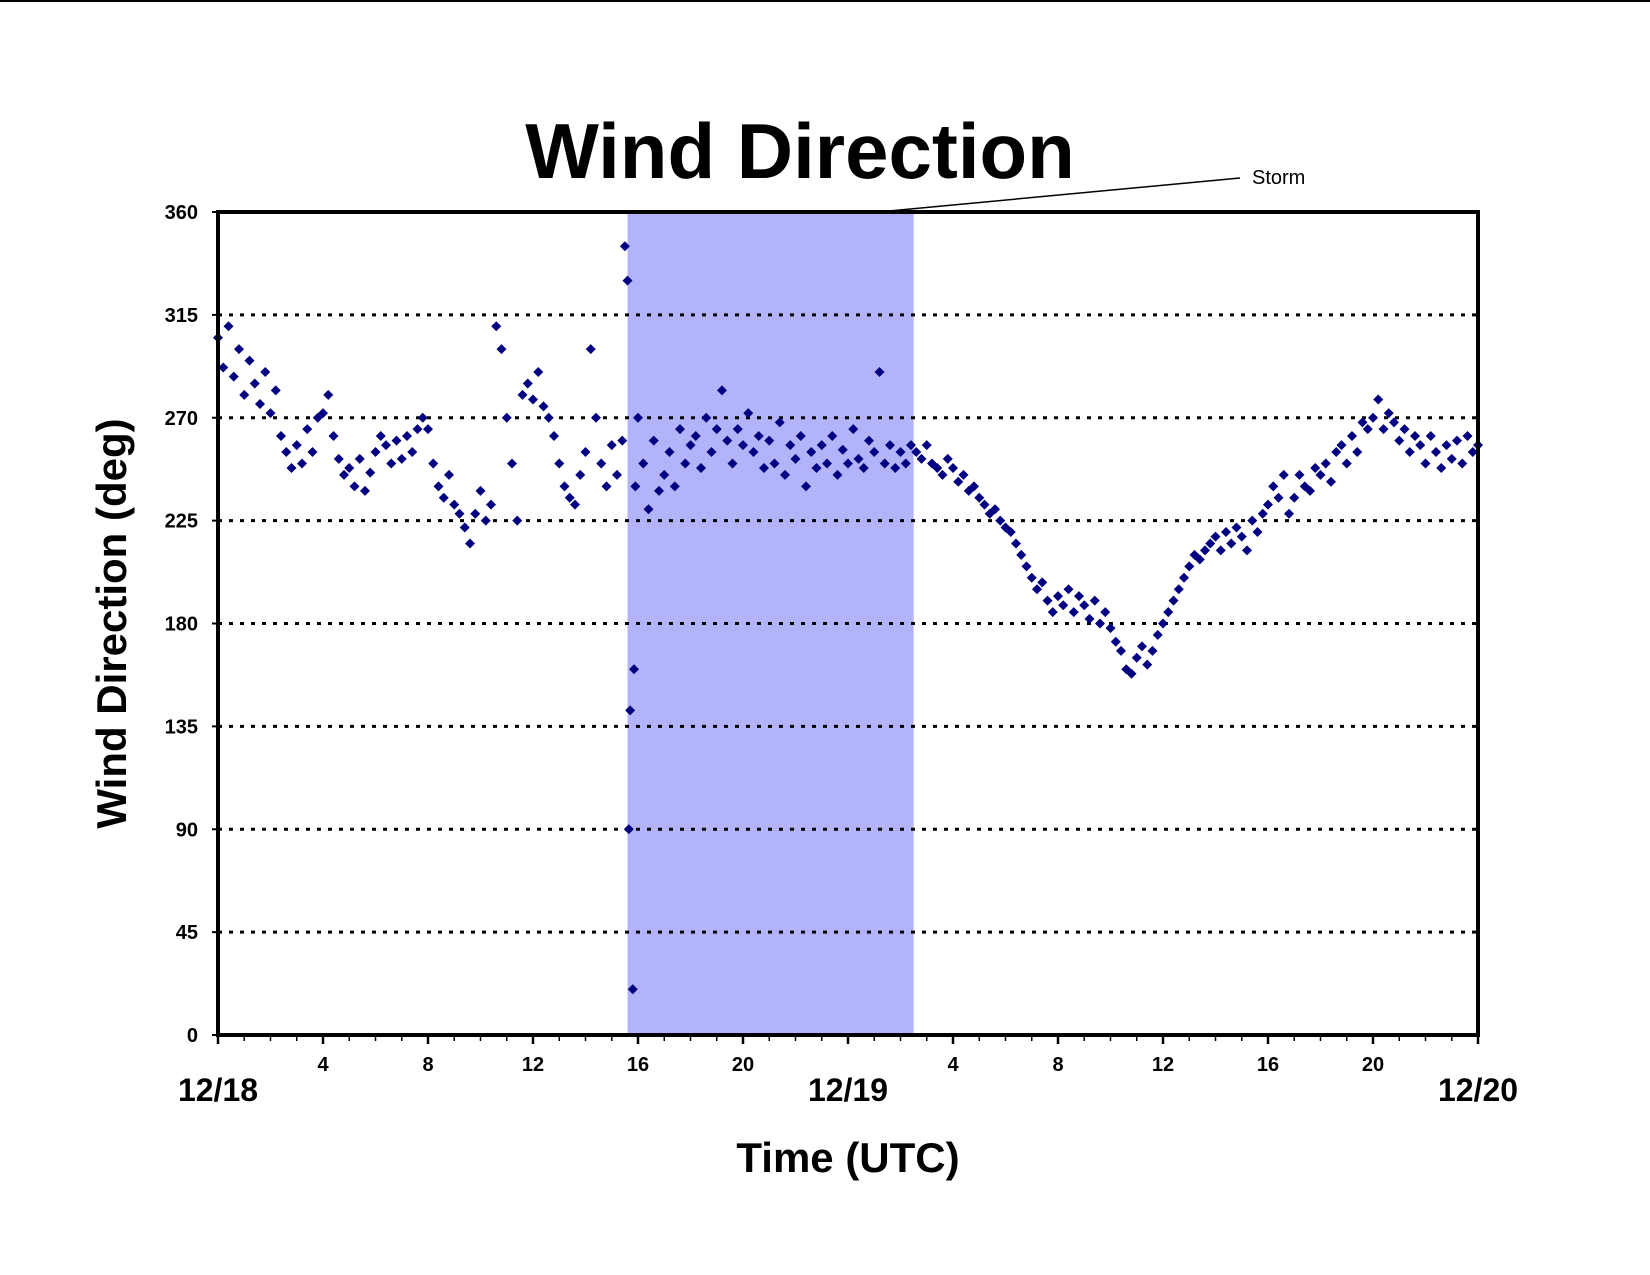 The width and height of the screenshot is (1650, 1275). Describe the element at coordinates (743, 1065) in the screenshot. I see `x-hour-label-4: 20` at that location.